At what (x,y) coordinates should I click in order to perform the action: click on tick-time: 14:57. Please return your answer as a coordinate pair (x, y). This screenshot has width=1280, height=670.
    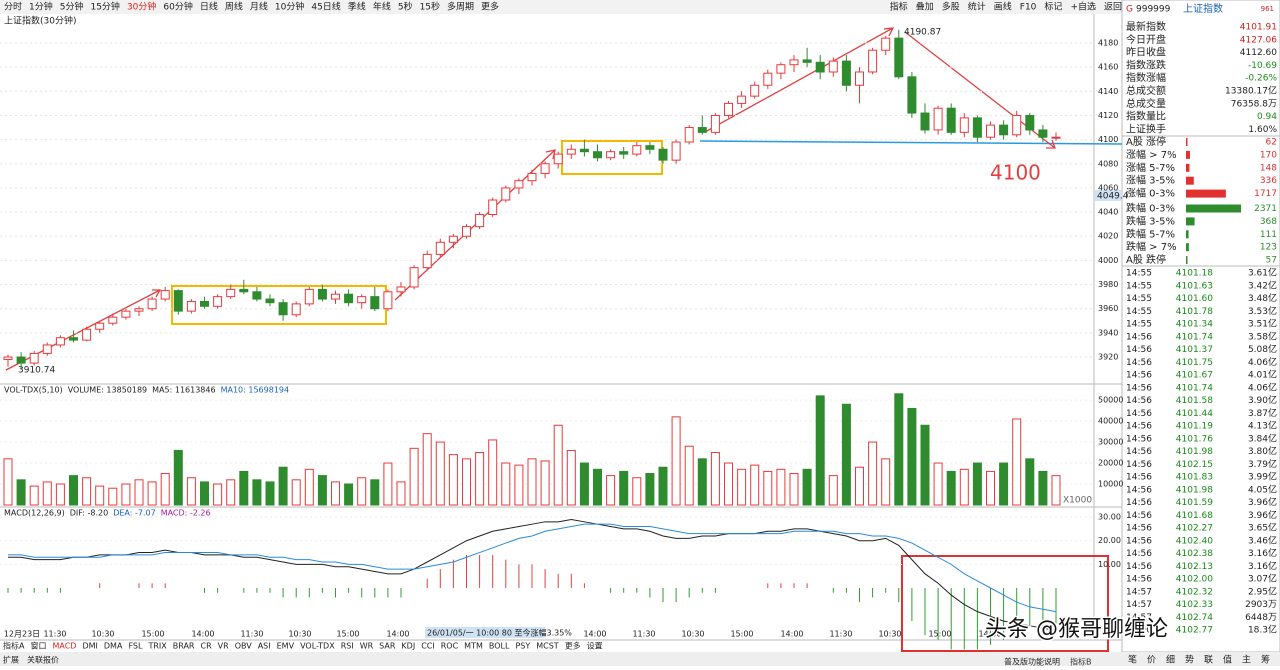
    Looking at the image, I should click on (1139, 618).